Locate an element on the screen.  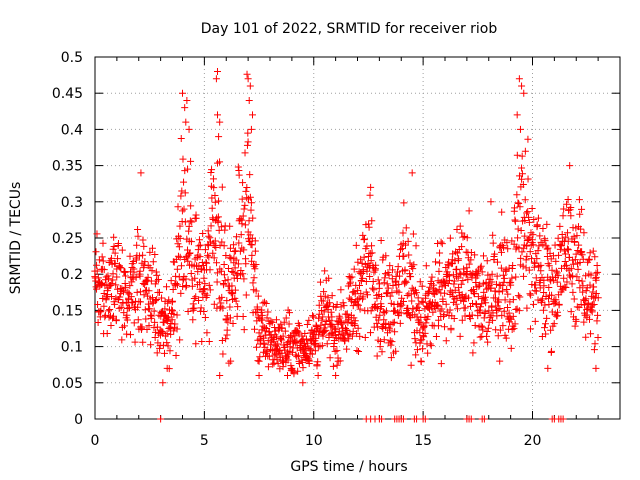
y-tick-label: 0.45 is located at coordinates (67, 94).